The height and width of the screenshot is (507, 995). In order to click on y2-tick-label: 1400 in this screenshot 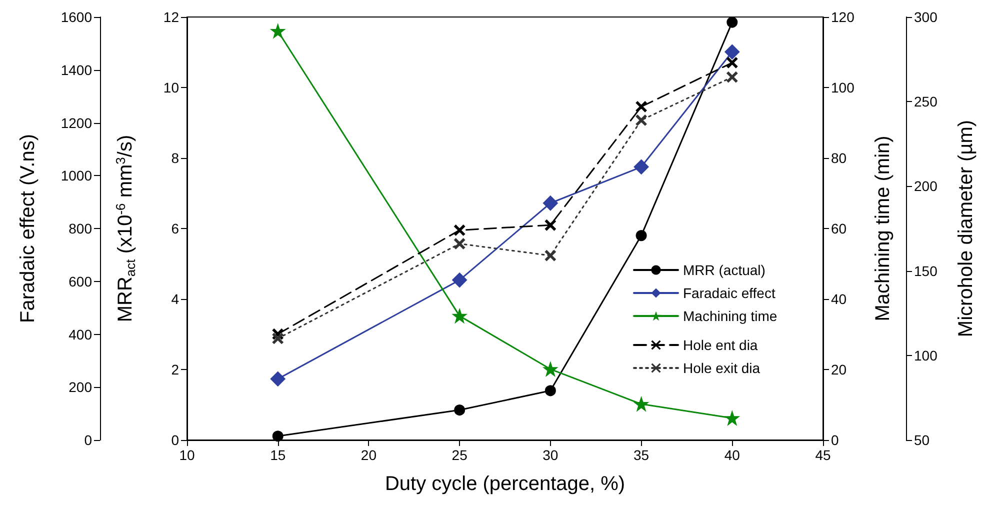, I will do `click(76, 70)`.